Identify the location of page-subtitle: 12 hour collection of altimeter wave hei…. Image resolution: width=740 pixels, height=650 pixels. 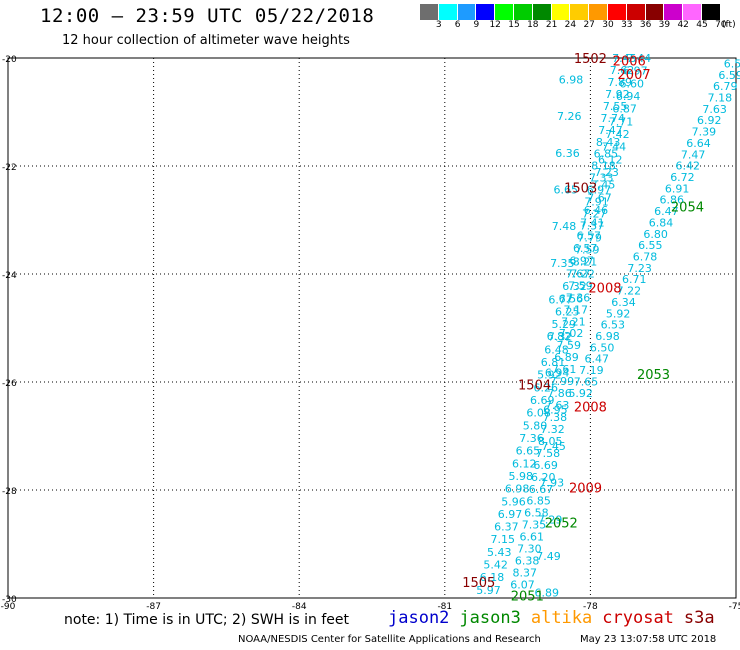
(206, 40).